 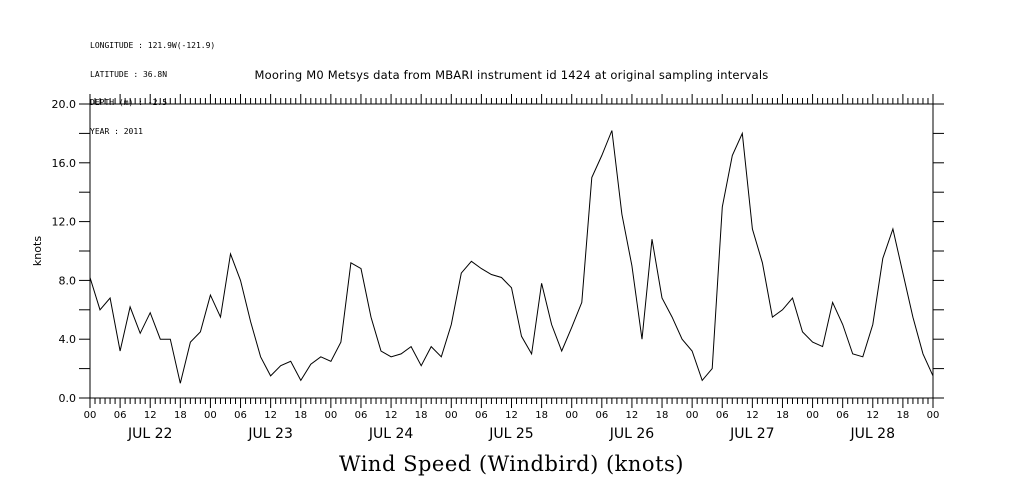 I want to click on y-tick-label: 16.0, so click(x=64, y=163).